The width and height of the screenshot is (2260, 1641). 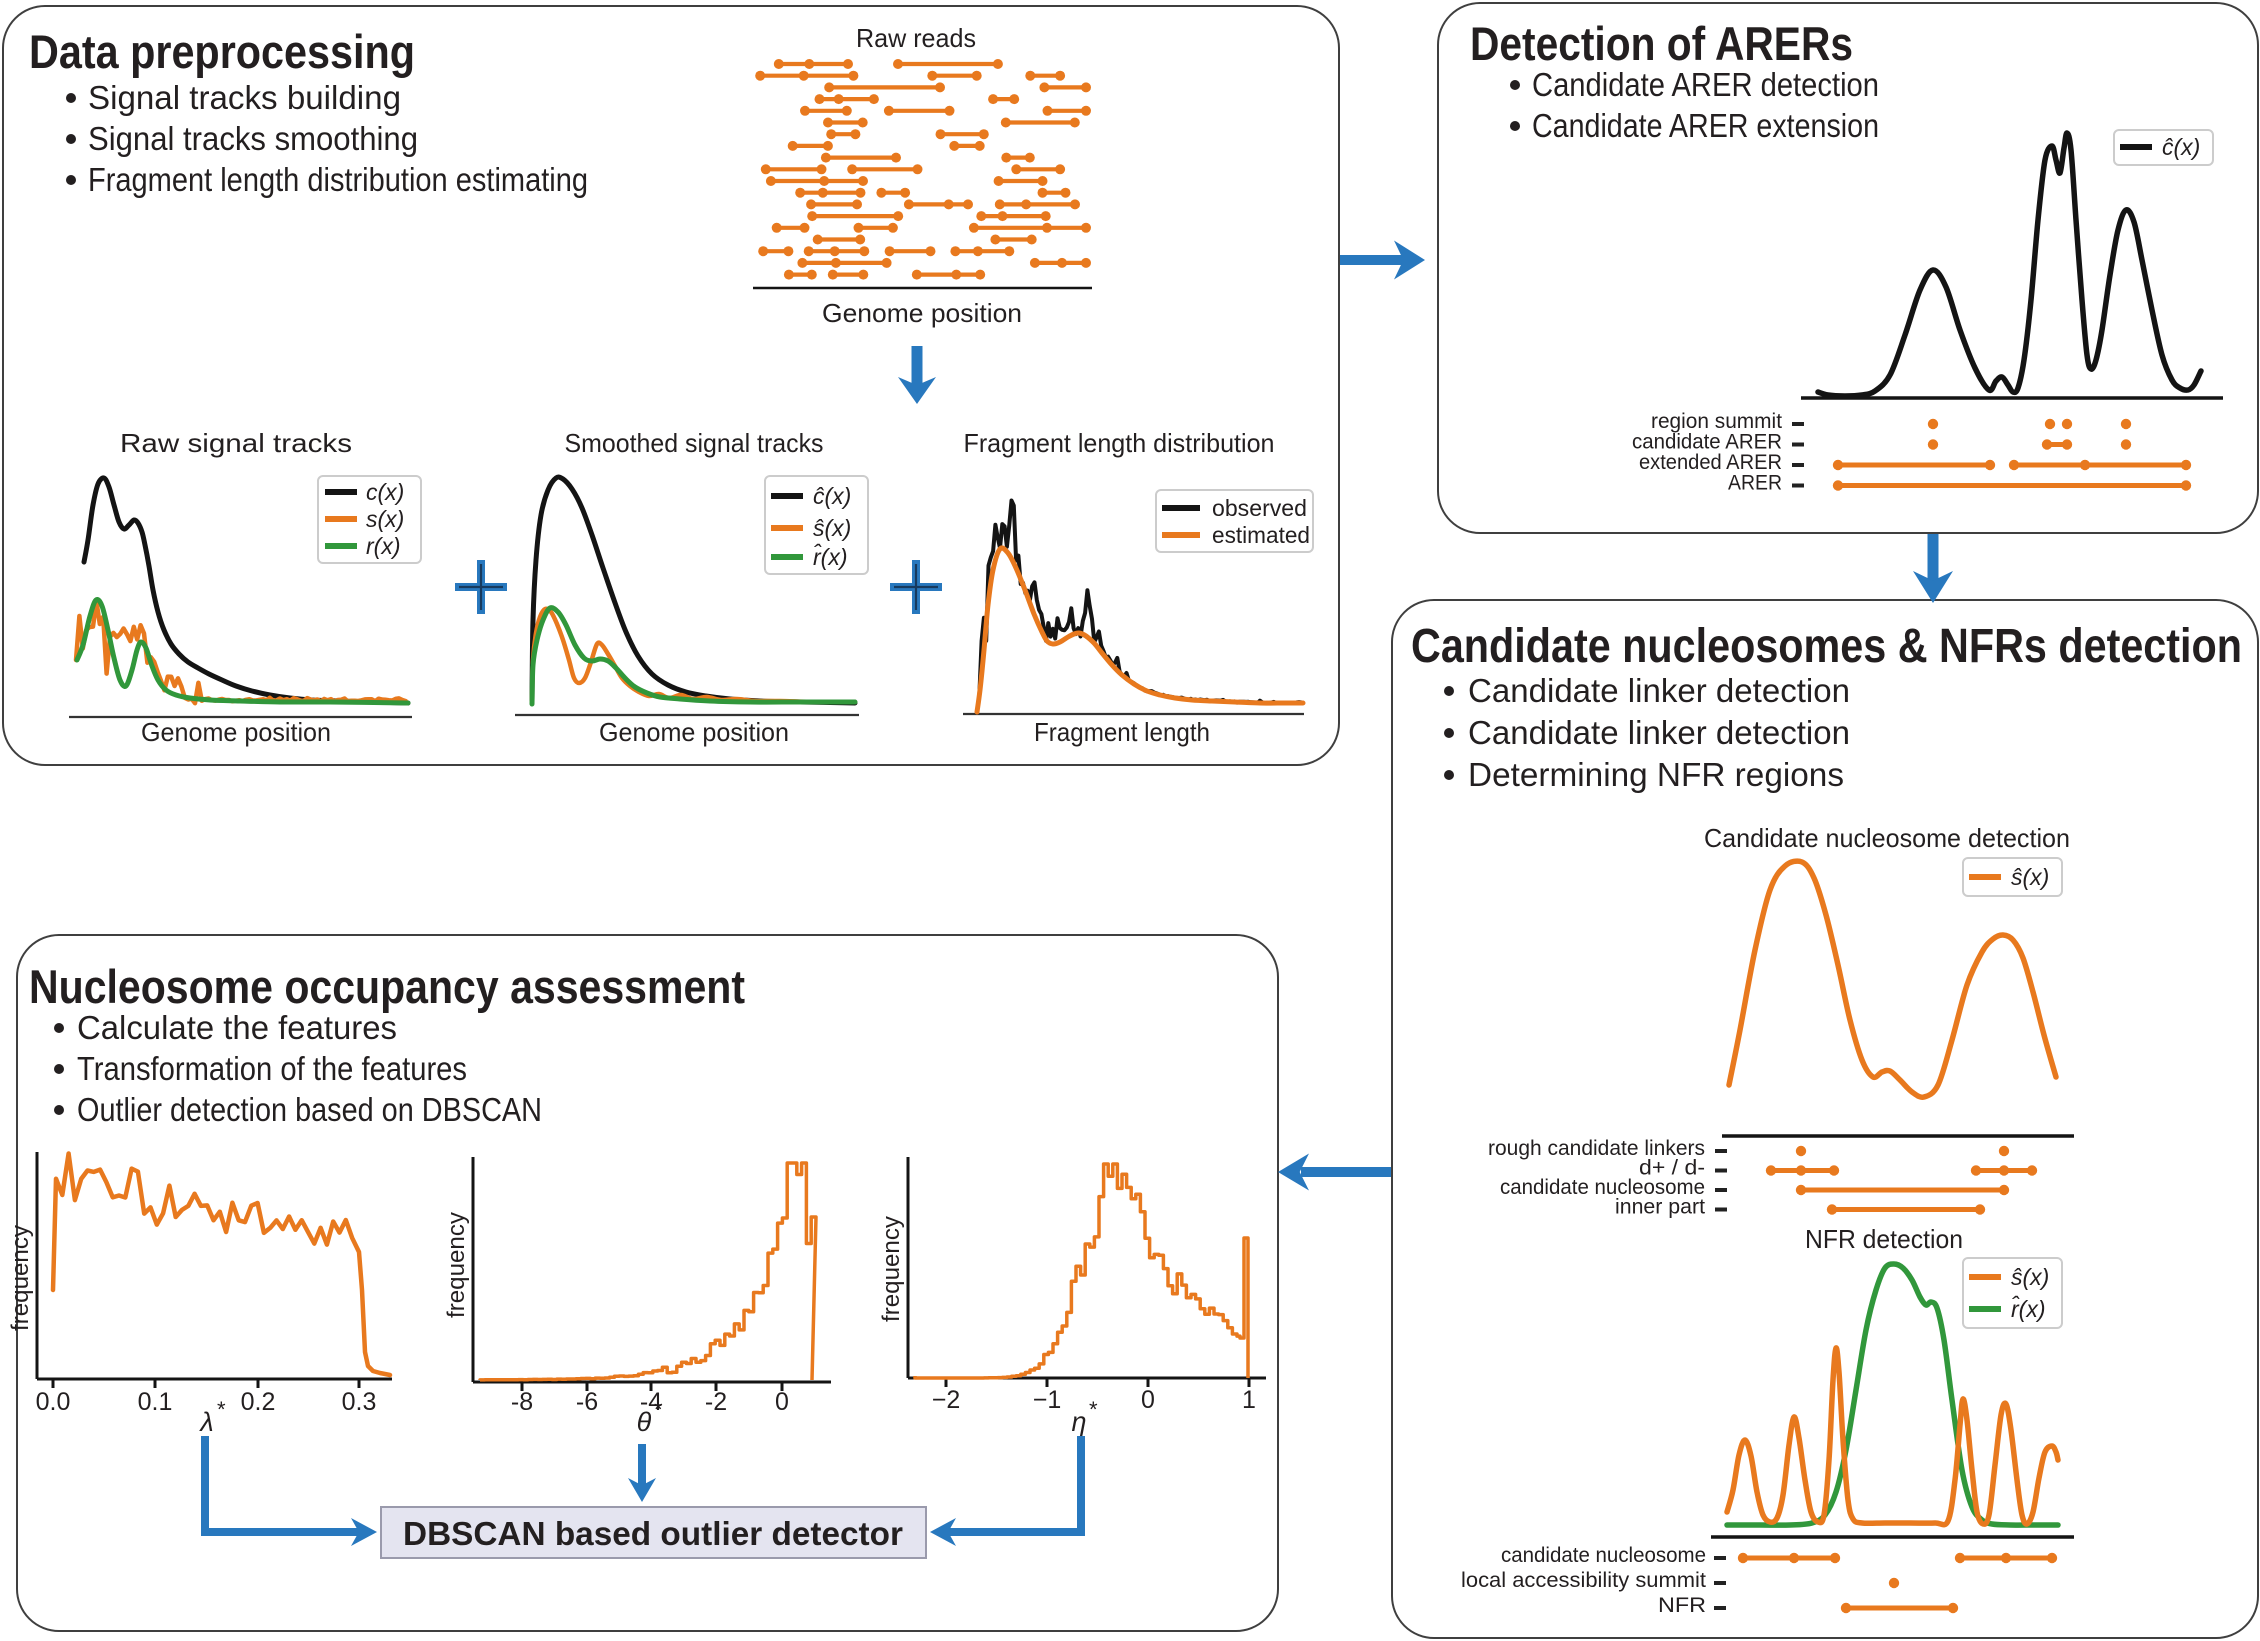 I want to click on svg-text: inner part, so click(x=1660, y=1207).